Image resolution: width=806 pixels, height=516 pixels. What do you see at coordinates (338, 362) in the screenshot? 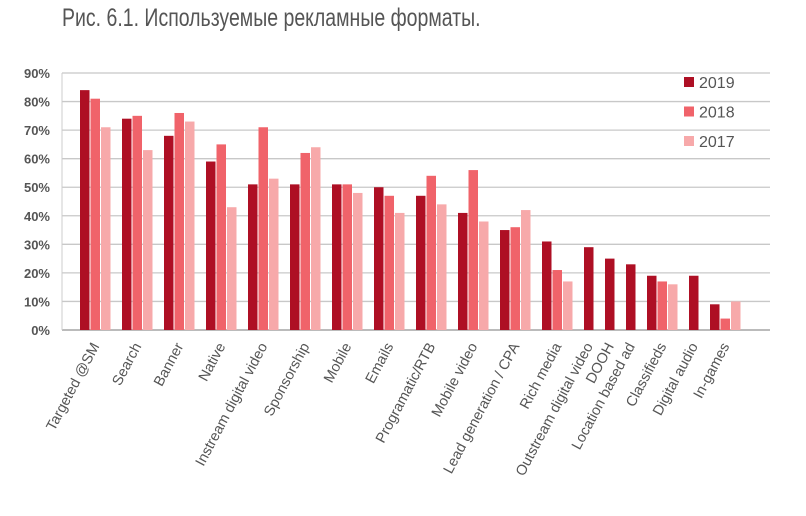
I see `x-tick-label: Mobile` at bounding box center [338, 362].